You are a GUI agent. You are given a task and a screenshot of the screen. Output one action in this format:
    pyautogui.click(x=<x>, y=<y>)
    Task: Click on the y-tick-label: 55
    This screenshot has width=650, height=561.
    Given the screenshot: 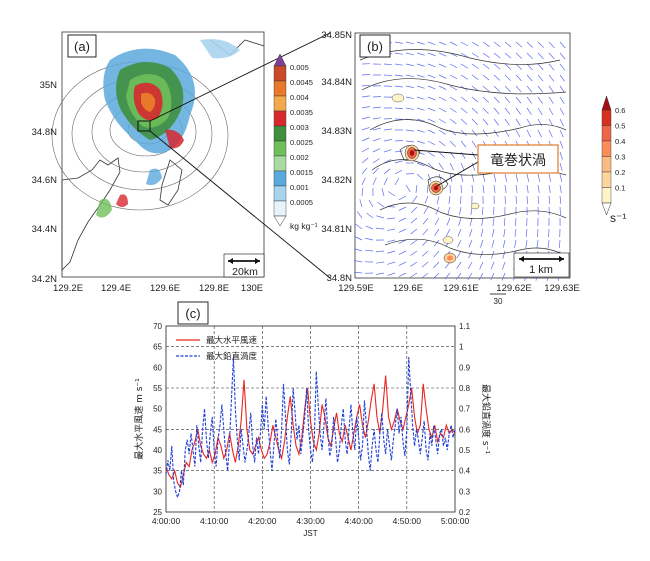 What is the action you would take?
    pyautogui.click(x=157, y=388)
    